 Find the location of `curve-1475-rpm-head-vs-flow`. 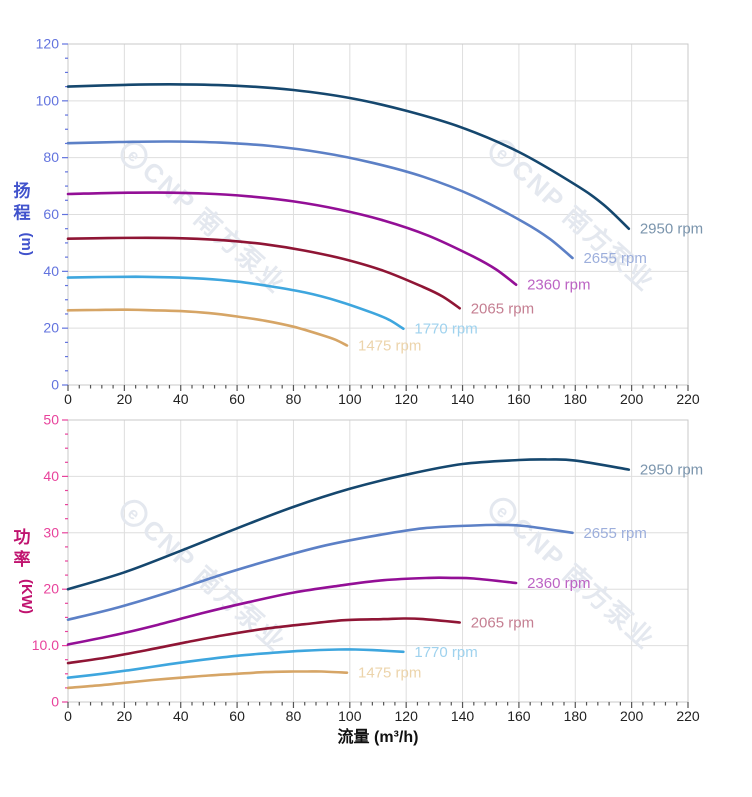

curve-1475-rpm-head-vs-flow is located at coordinates (207, 327).